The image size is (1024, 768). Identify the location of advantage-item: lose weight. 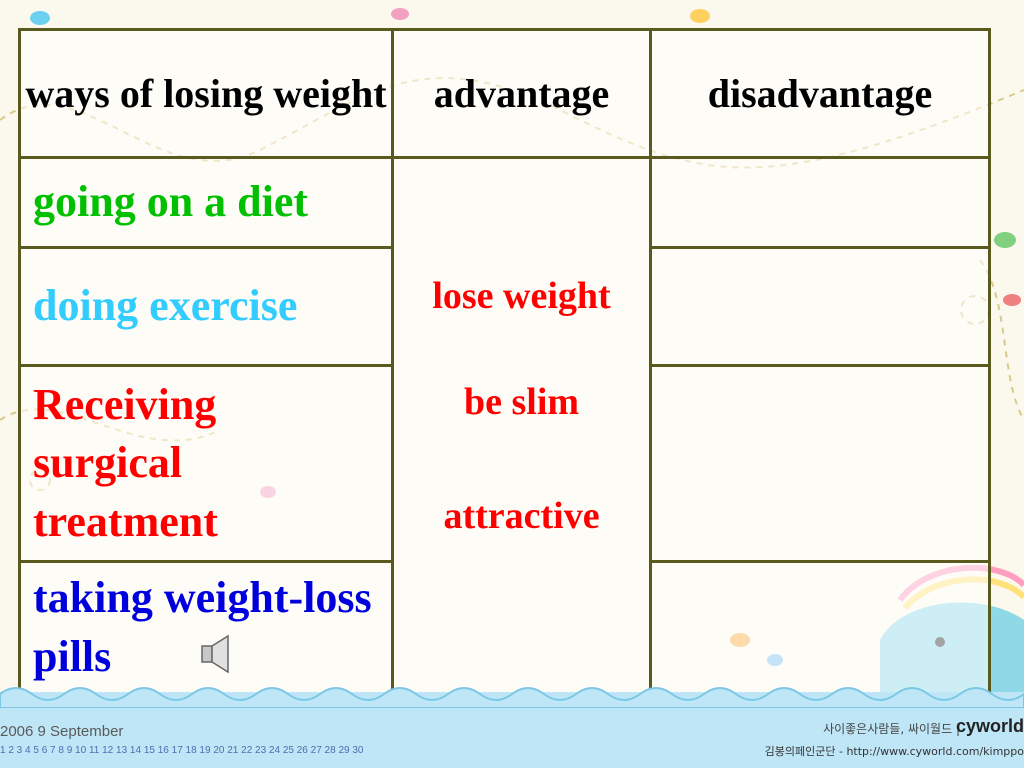
(521, 295).